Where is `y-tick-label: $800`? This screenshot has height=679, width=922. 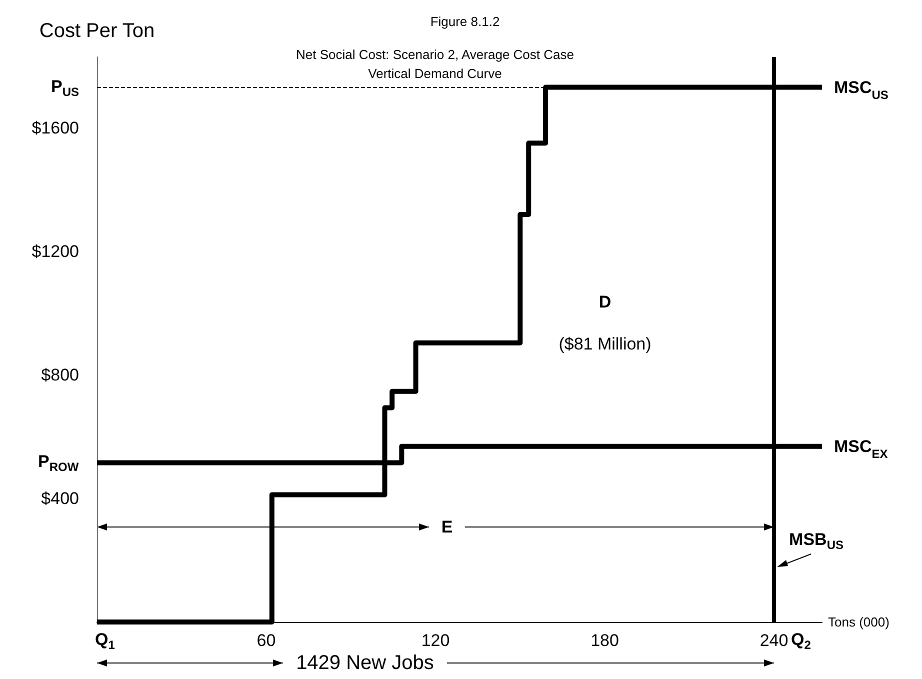 y-tick-label: $800 is located at coordinates (60, 375).